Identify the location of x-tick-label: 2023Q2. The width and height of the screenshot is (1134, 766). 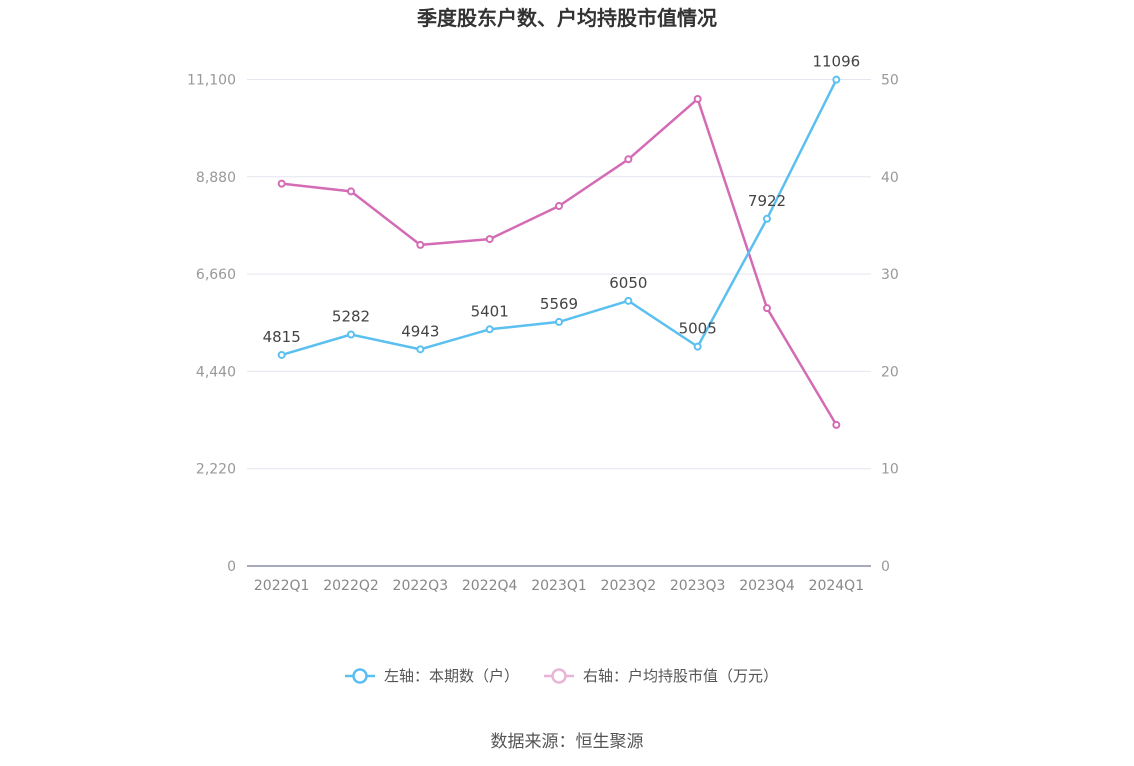
(629, 586).